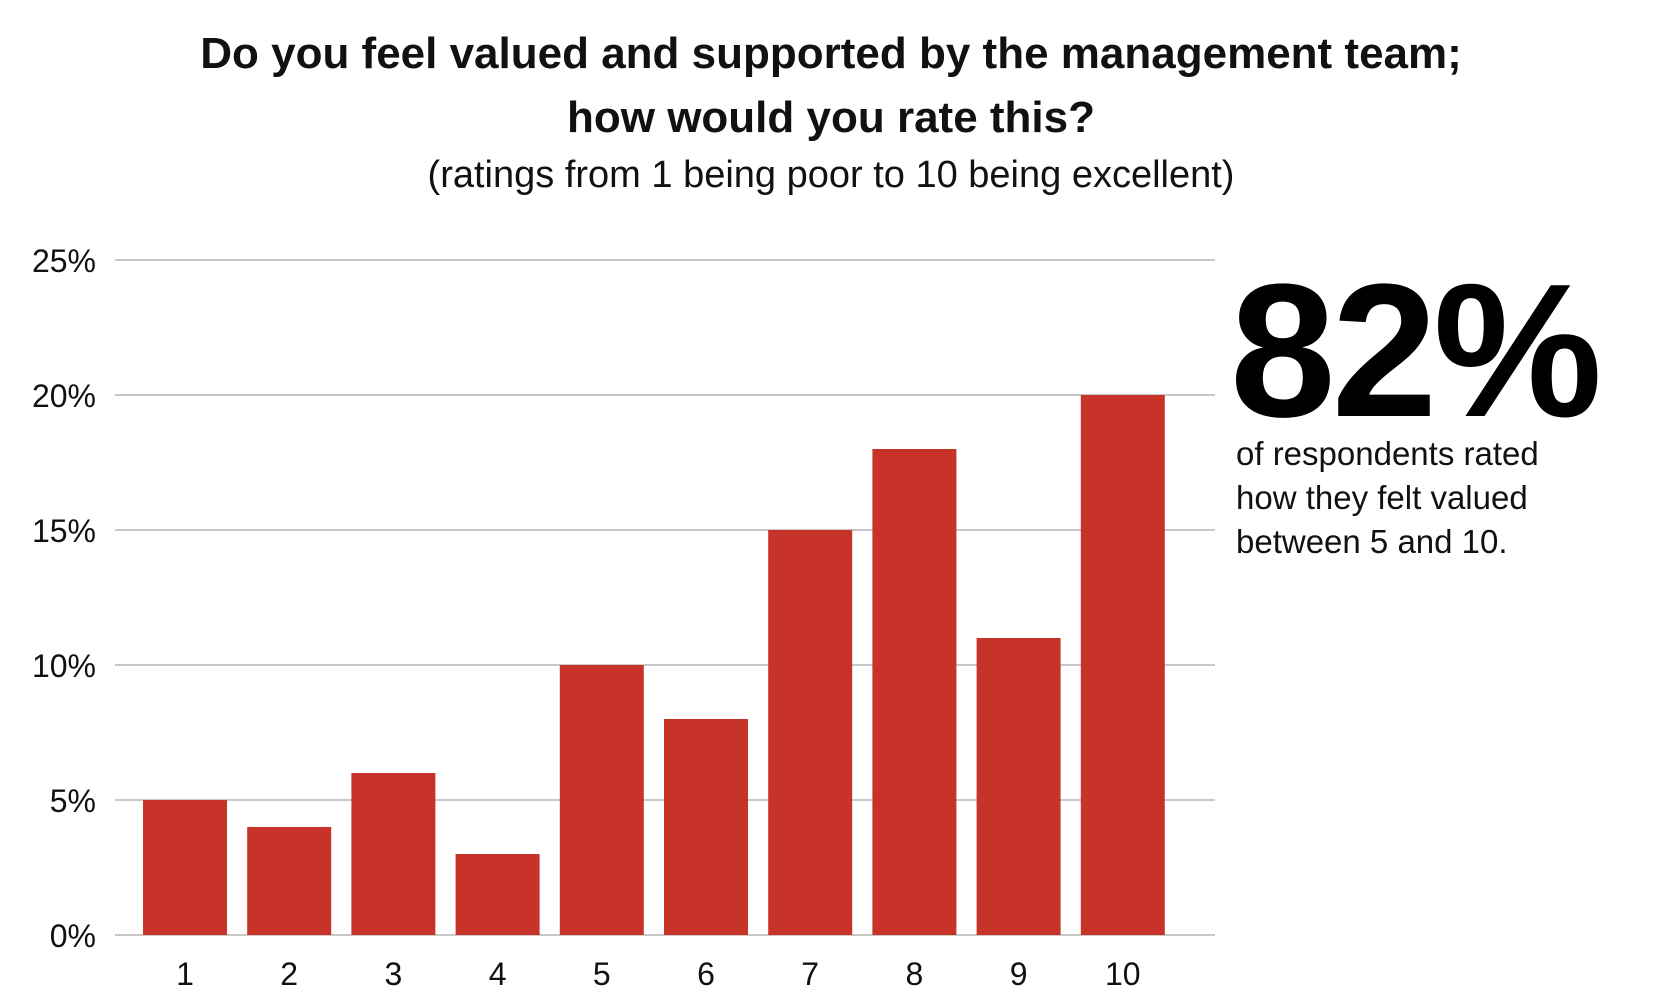 The height and width of the screenshot is (1008, 1662). What do you see at coordinates (64, 261) in the screenshot?
I see `y-tick-label: 25%` at bounding box center [64, 261].